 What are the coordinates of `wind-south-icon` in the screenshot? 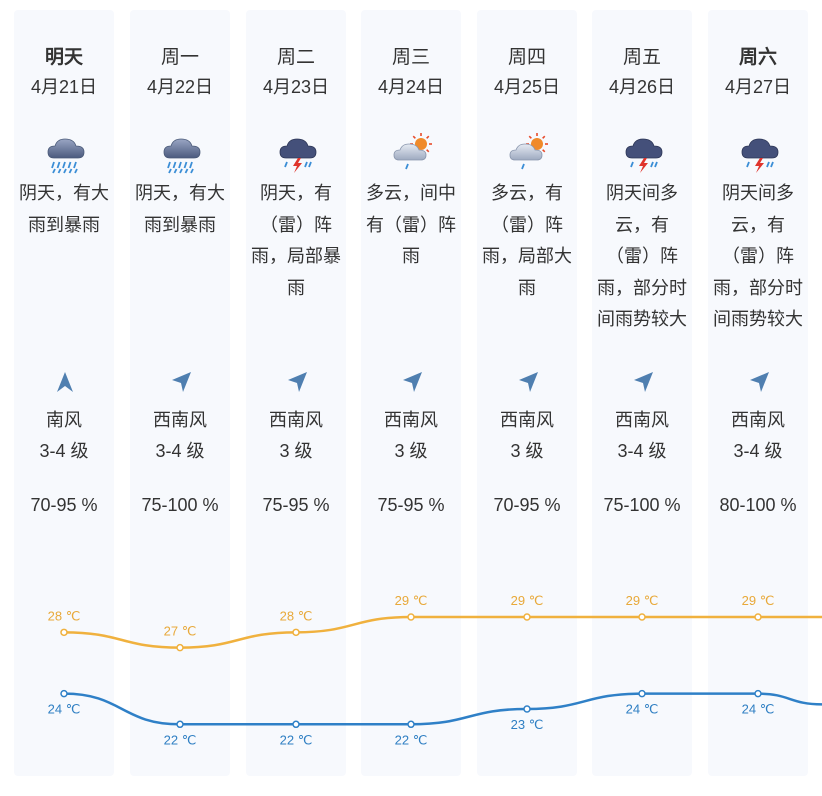 It's located at (65, 382).